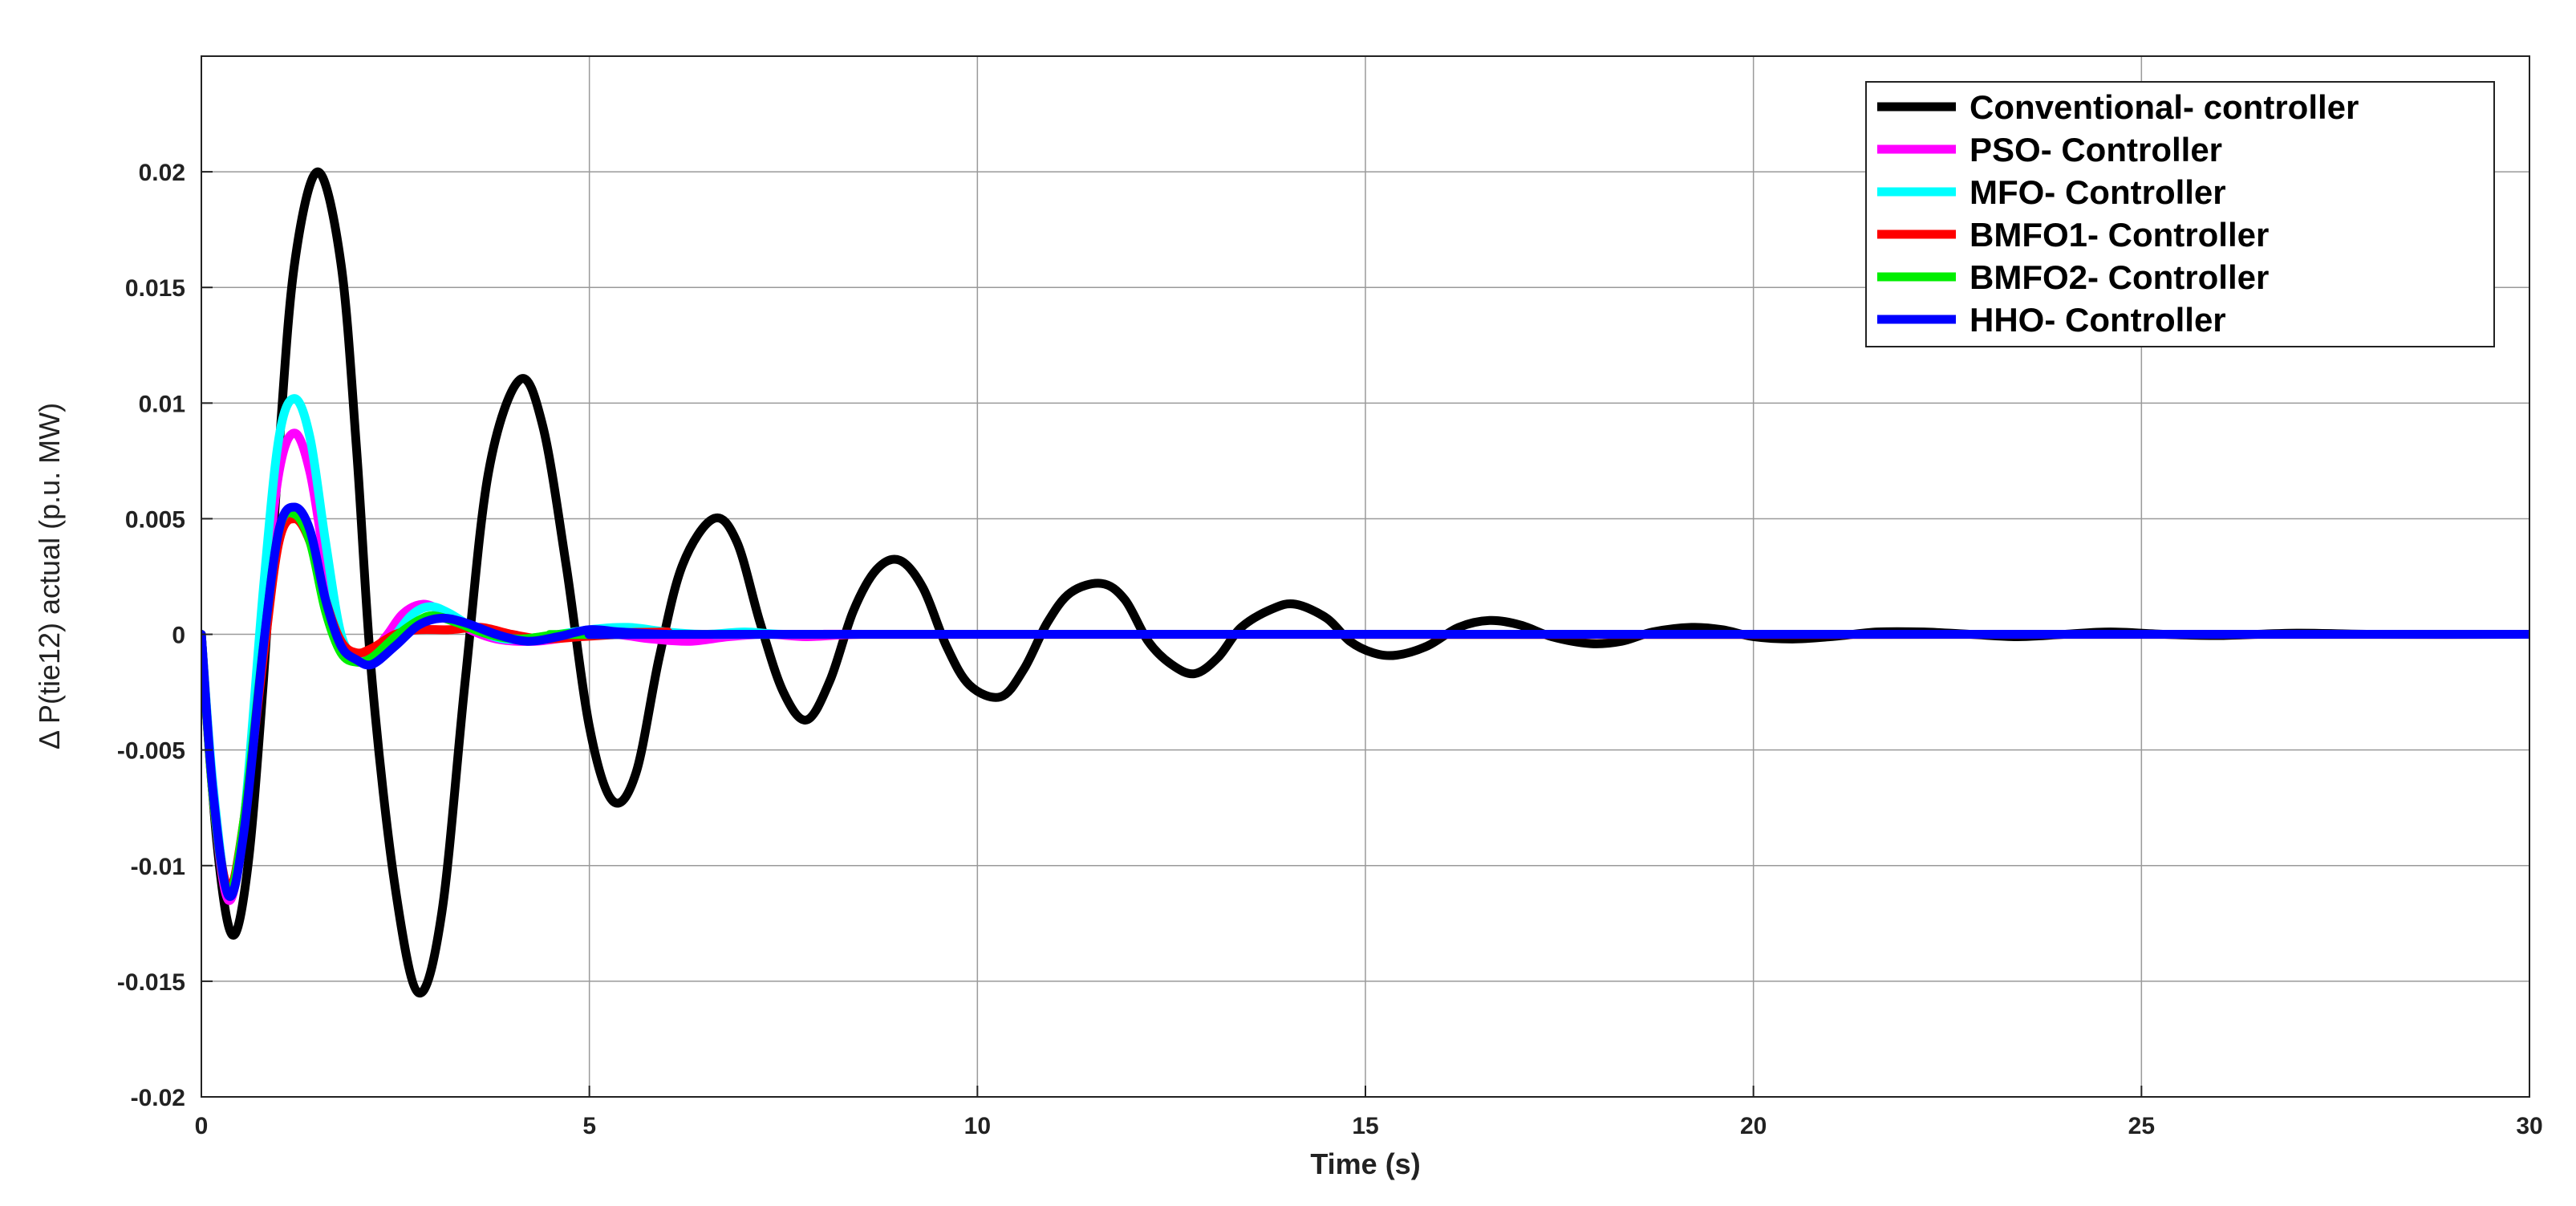 Image resolution: width=2576 pixels, height=1206 pixels. Describe the element at coordinates (1365, 1126) in the screenshot. I see `x-tick-label: 15` at that location.